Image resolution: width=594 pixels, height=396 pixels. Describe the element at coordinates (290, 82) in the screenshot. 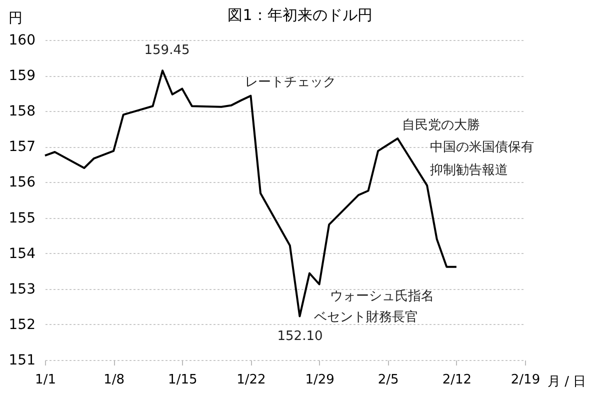

I see `annotation: レートチェック` at that location.